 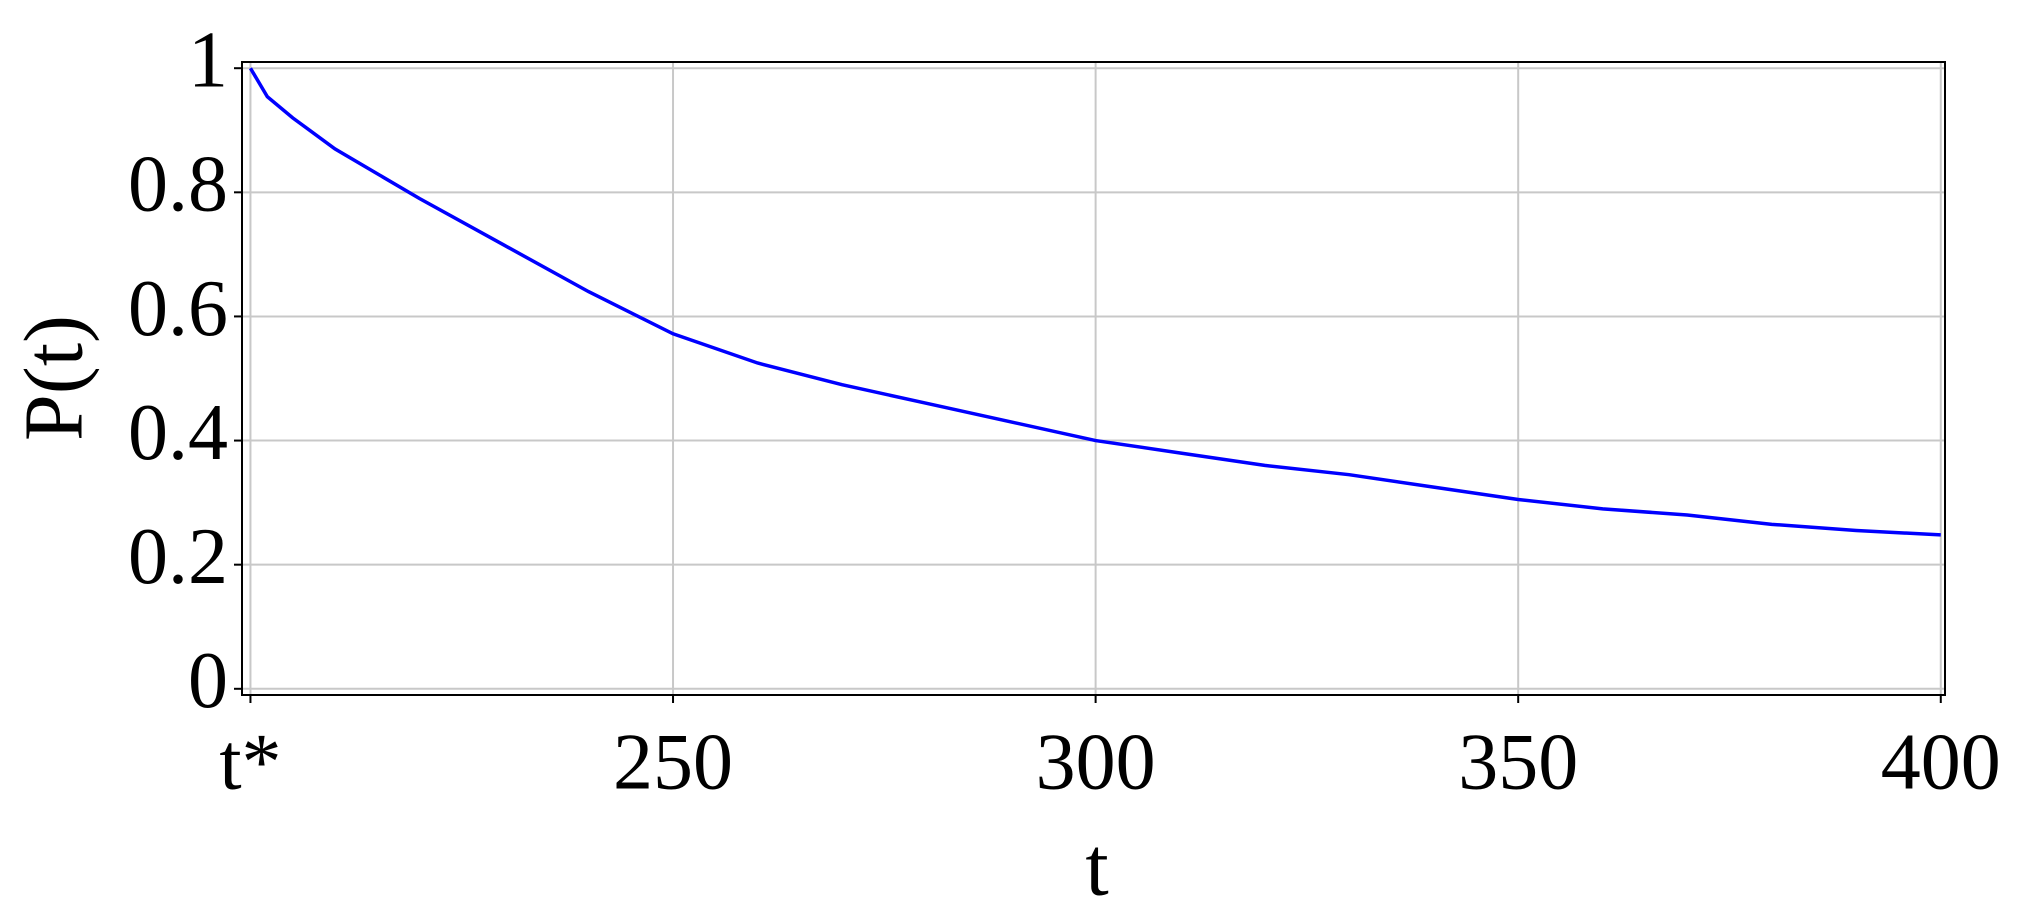 What do you see at coordinates (208, 61) in the screenshot?
I see `y-tick-label: 1` at bounding box center [208, 61].